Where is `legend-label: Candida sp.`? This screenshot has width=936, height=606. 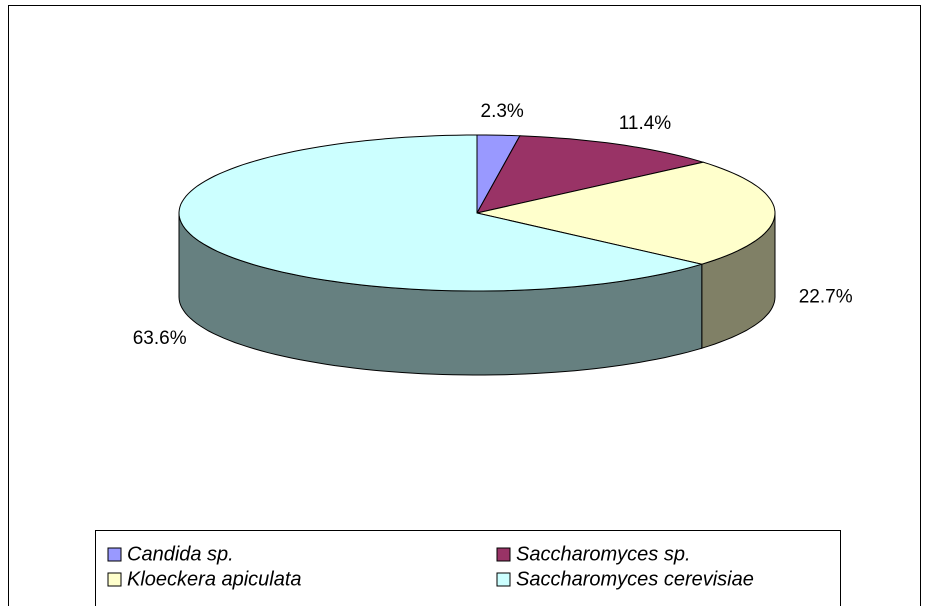
legend-label: Candida sp. is located at coordinates (180, 554).